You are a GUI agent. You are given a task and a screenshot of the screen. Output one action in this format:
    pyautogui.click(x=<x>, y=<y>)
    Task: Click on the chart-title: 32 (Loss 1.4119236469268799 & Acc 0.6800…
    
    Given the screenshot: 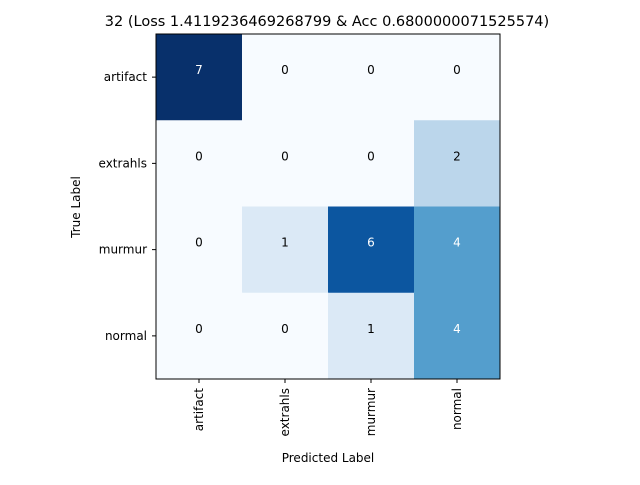 What is the action you would take?
    pyautogui.click(x=327, y=22)
    